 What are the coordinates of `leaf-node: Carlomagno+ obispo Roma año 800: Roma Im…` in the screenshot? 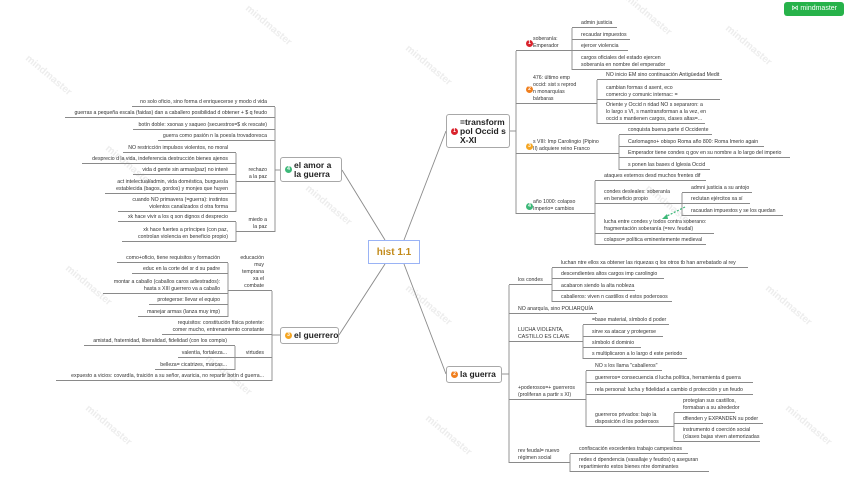 It's located at (691, 143).